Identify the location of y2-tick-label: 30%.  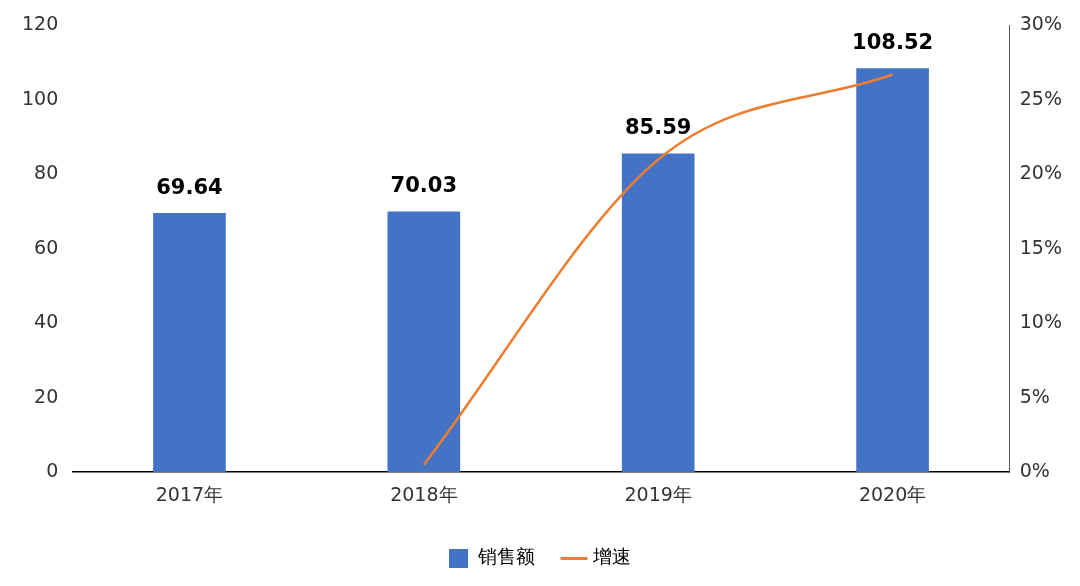
(1040, 23).